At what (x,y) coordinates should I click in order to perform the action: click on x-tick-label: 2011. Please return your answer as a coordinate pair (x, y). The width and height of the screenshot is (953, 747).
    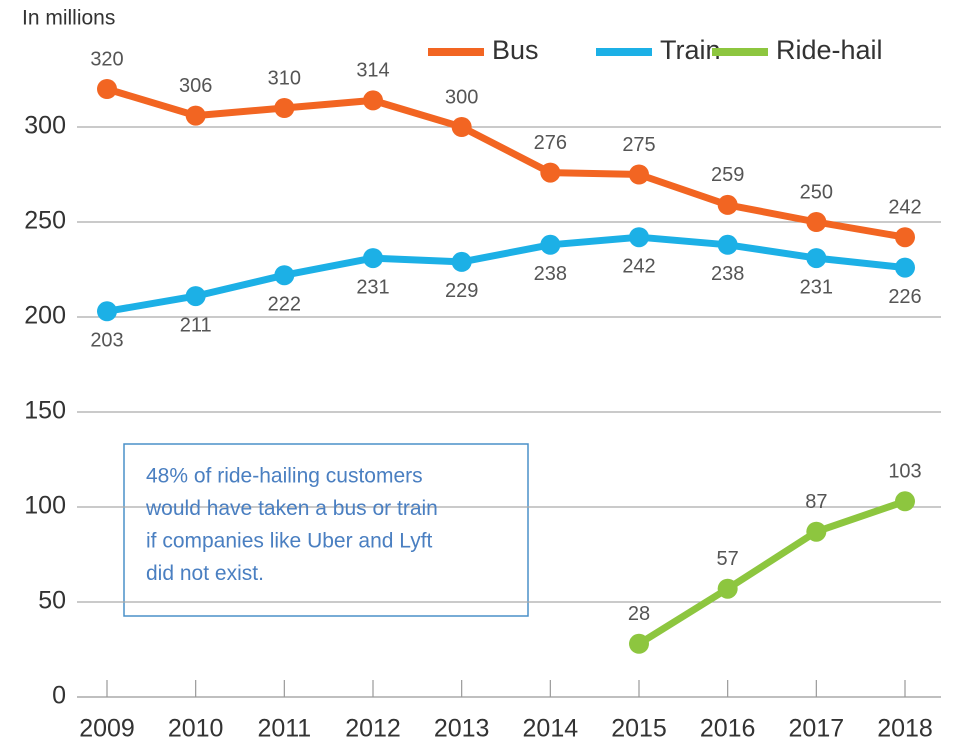
    Looking at the image, I should click on (284, 729).